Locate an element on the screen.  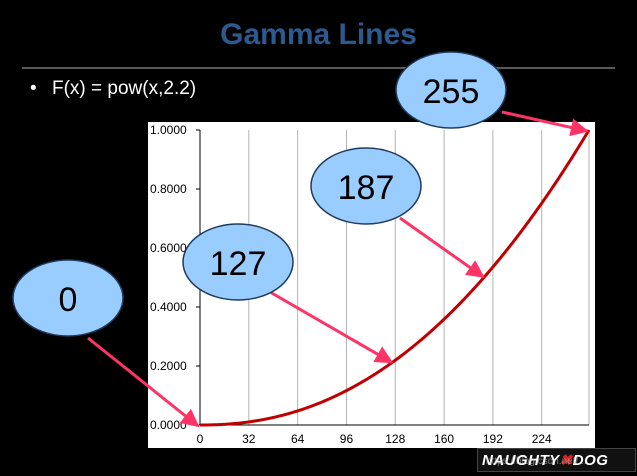
callout-label: 187 is located at coordinates (366, 188).